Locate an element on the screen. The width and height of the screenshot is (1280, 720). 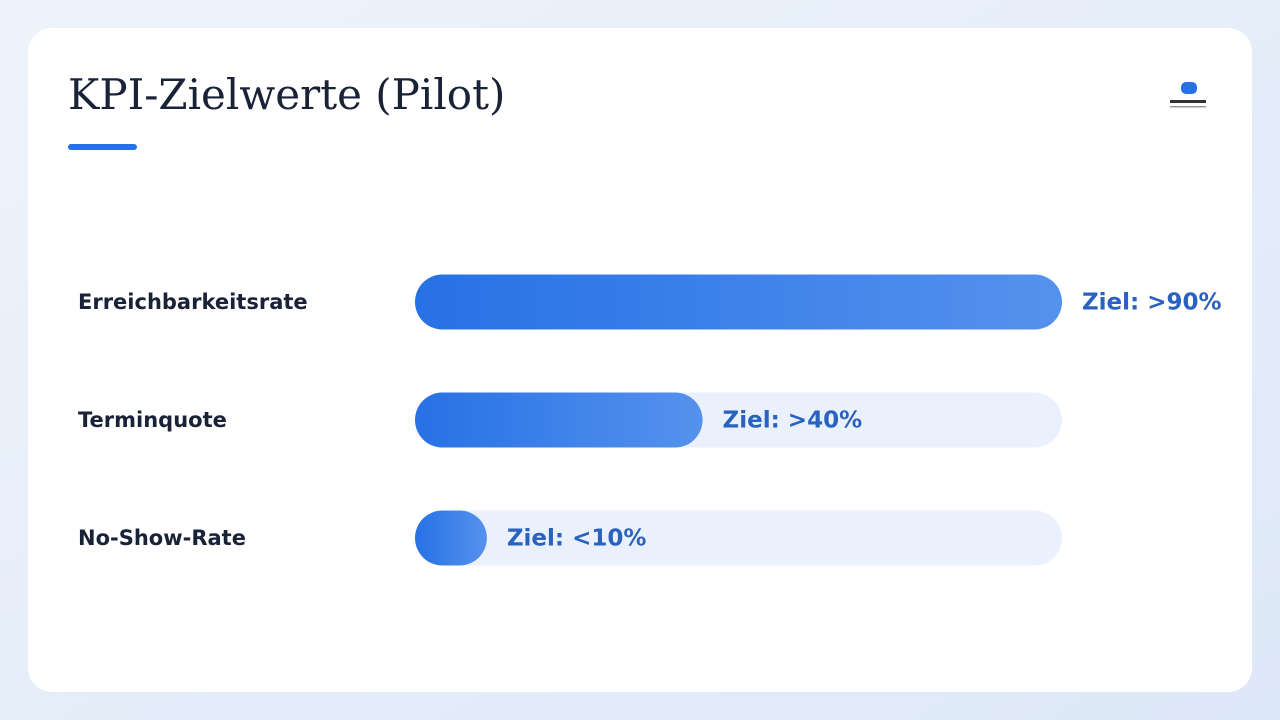
title-underline is located at coordinates (102, 147).